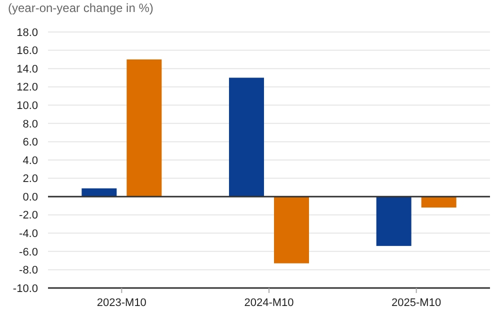 This screenshot has height=320, width=500. I want to click on y-tick-label: 6.0, so click(30, 142).